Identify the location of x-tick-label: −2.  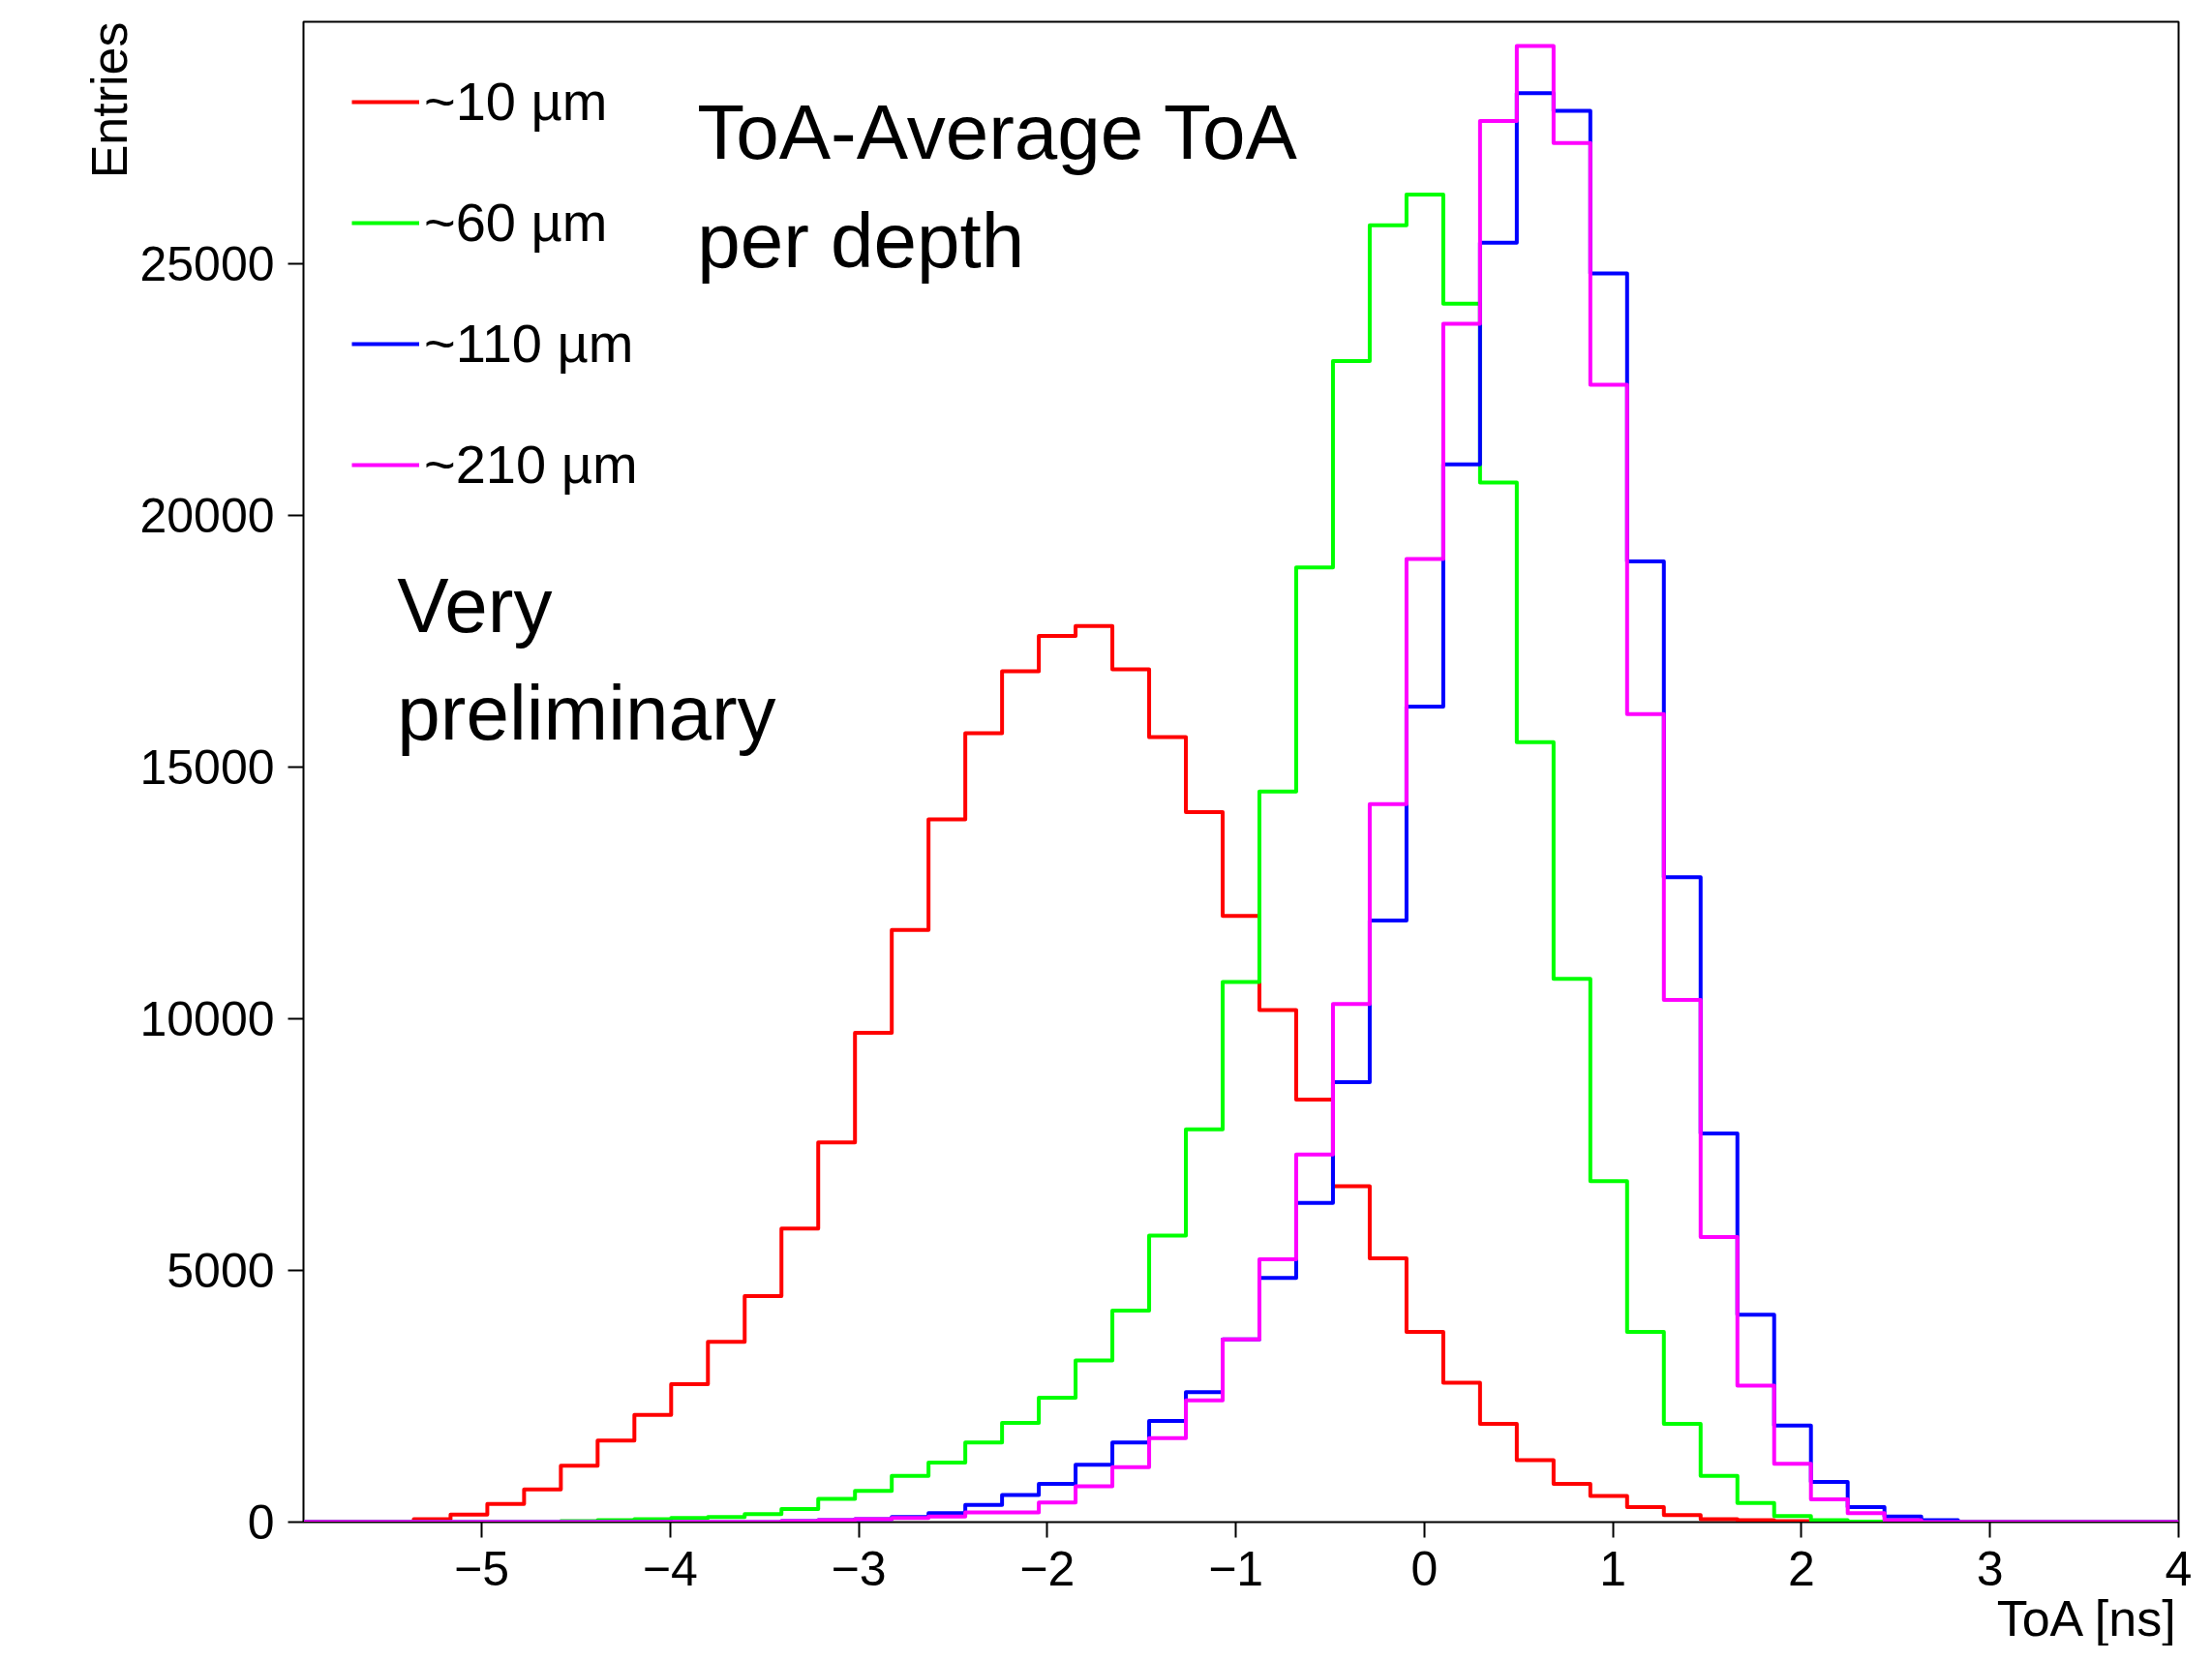
(1047, 1568).